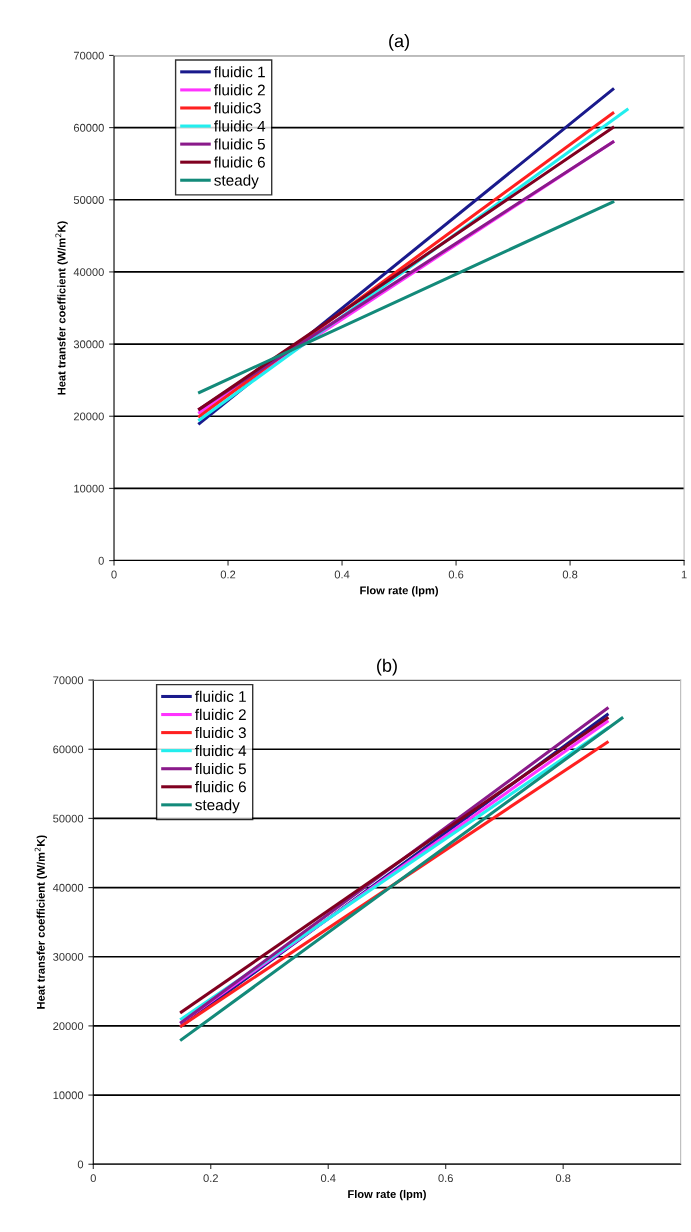 The width and height of the screenshot is (691, 1232). What do you see at coordinates (114, 574) in the screenshot?
I see `x-tick-label: 0` at bounding box center [114, 574].